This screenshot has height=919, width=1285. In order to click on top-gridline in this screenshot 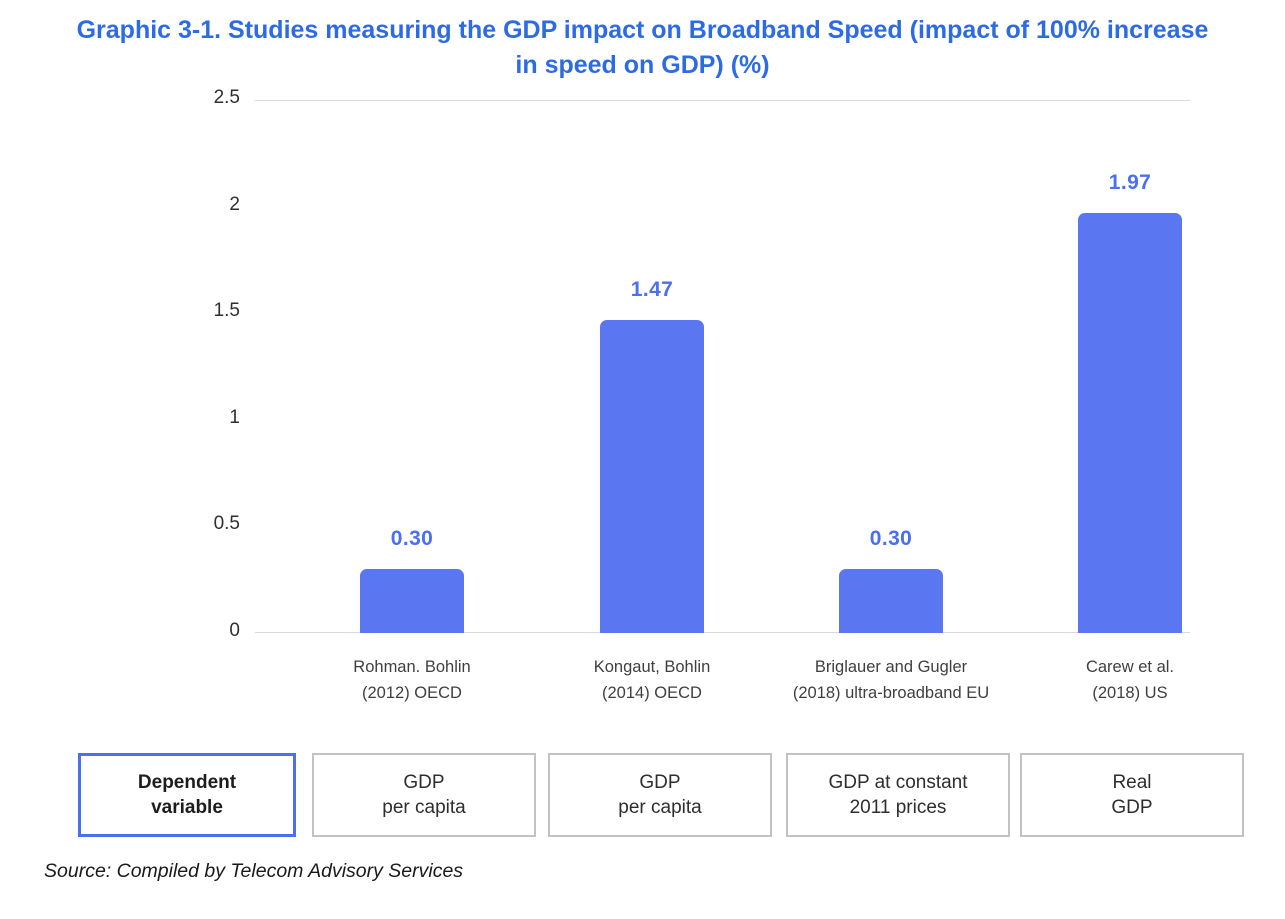, I will do `click(722, 100)`.